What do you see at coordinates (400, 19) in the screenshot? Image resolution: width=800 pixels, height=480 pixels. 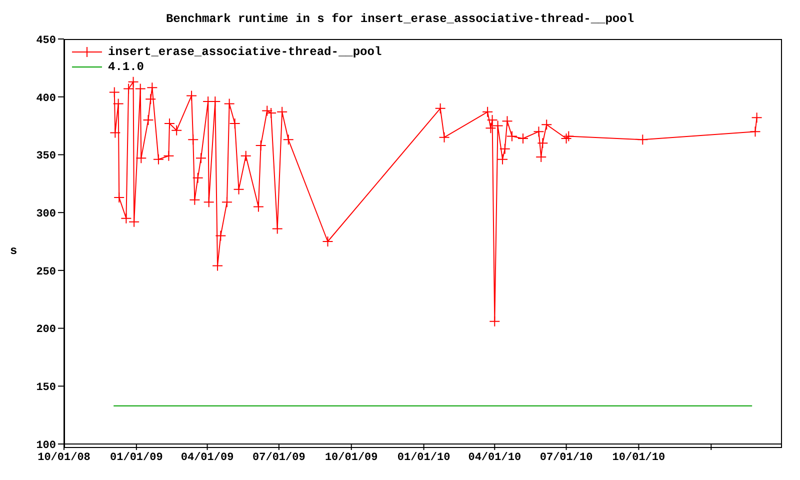 I see `chart-title: Benchmark runtime in s for insert_erase_associative-thread-__pool` at bounding box center [400, 19].